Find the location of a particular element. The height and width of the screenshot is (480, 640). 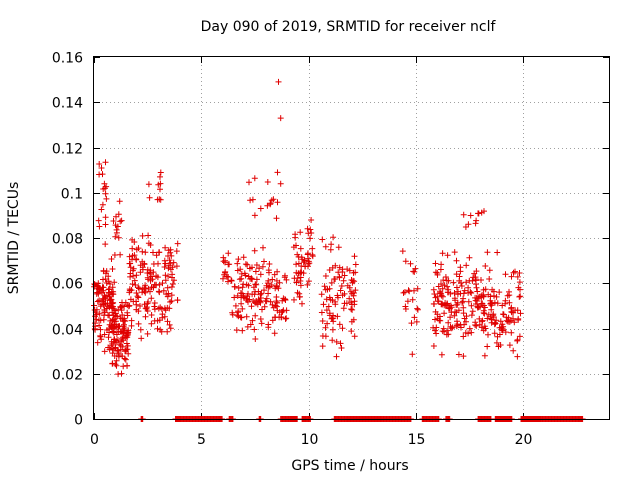

y-tick-label: 0.02 is located at coordinates (67, 376).